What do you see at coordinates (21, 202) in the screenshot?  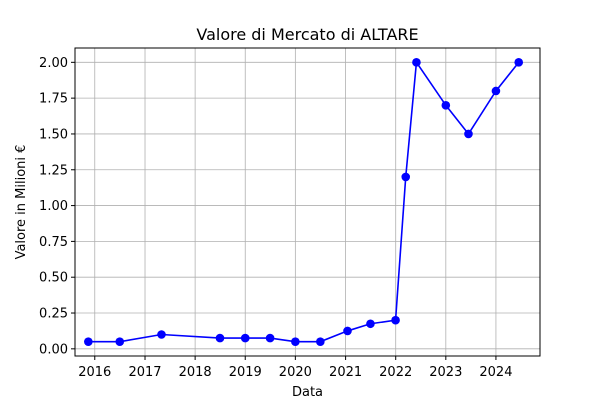 I see `y-axis-label: Valore in Milioni €` at bounding box center [21, 202].